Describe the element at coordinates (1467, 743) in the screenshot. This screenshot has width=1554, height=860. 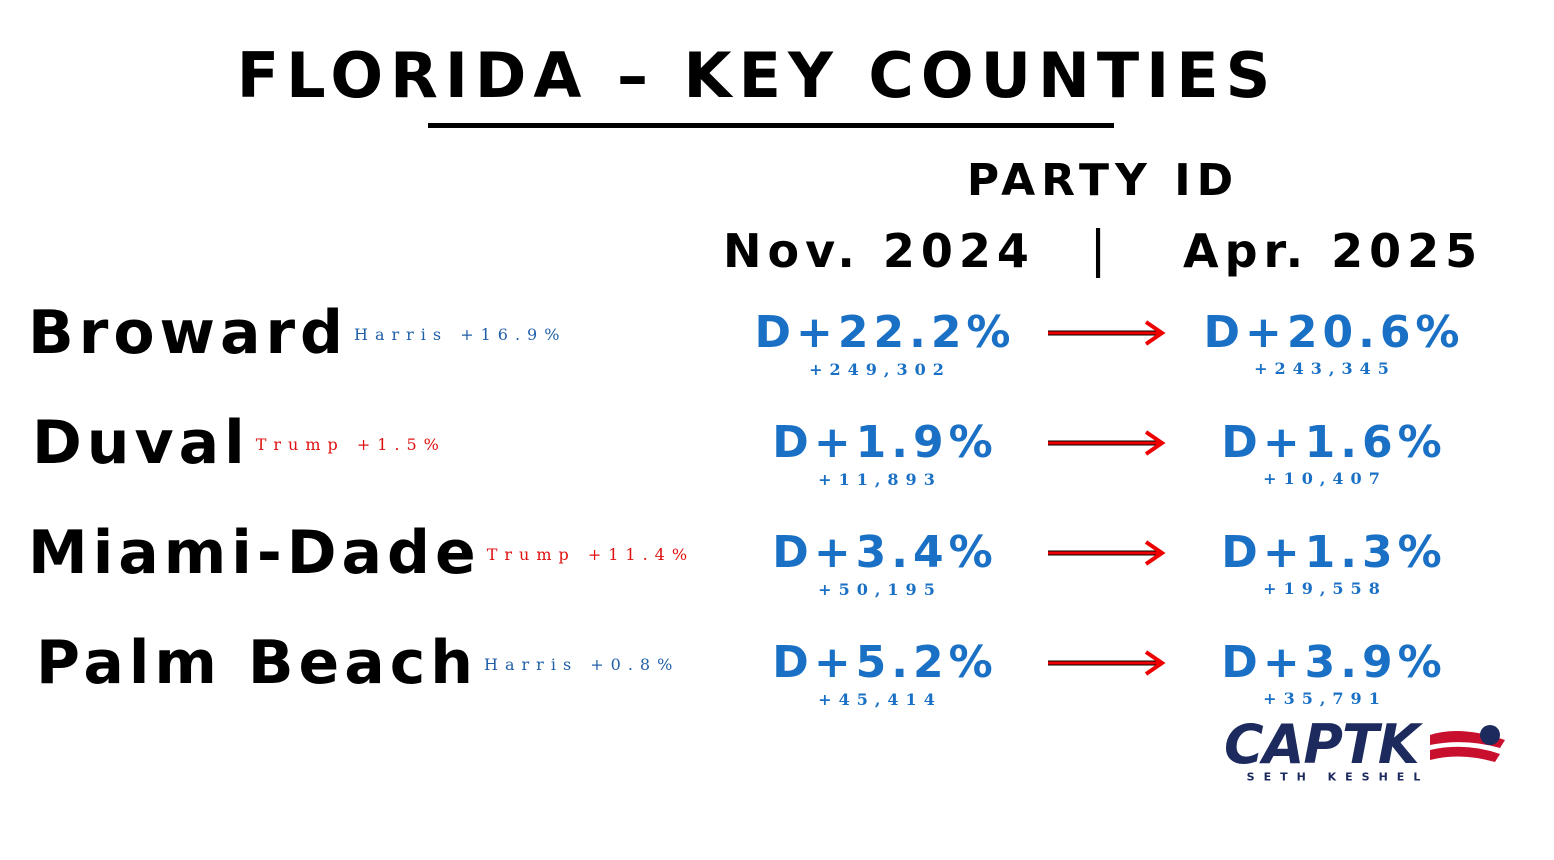
I see `logo-flag` at that location.